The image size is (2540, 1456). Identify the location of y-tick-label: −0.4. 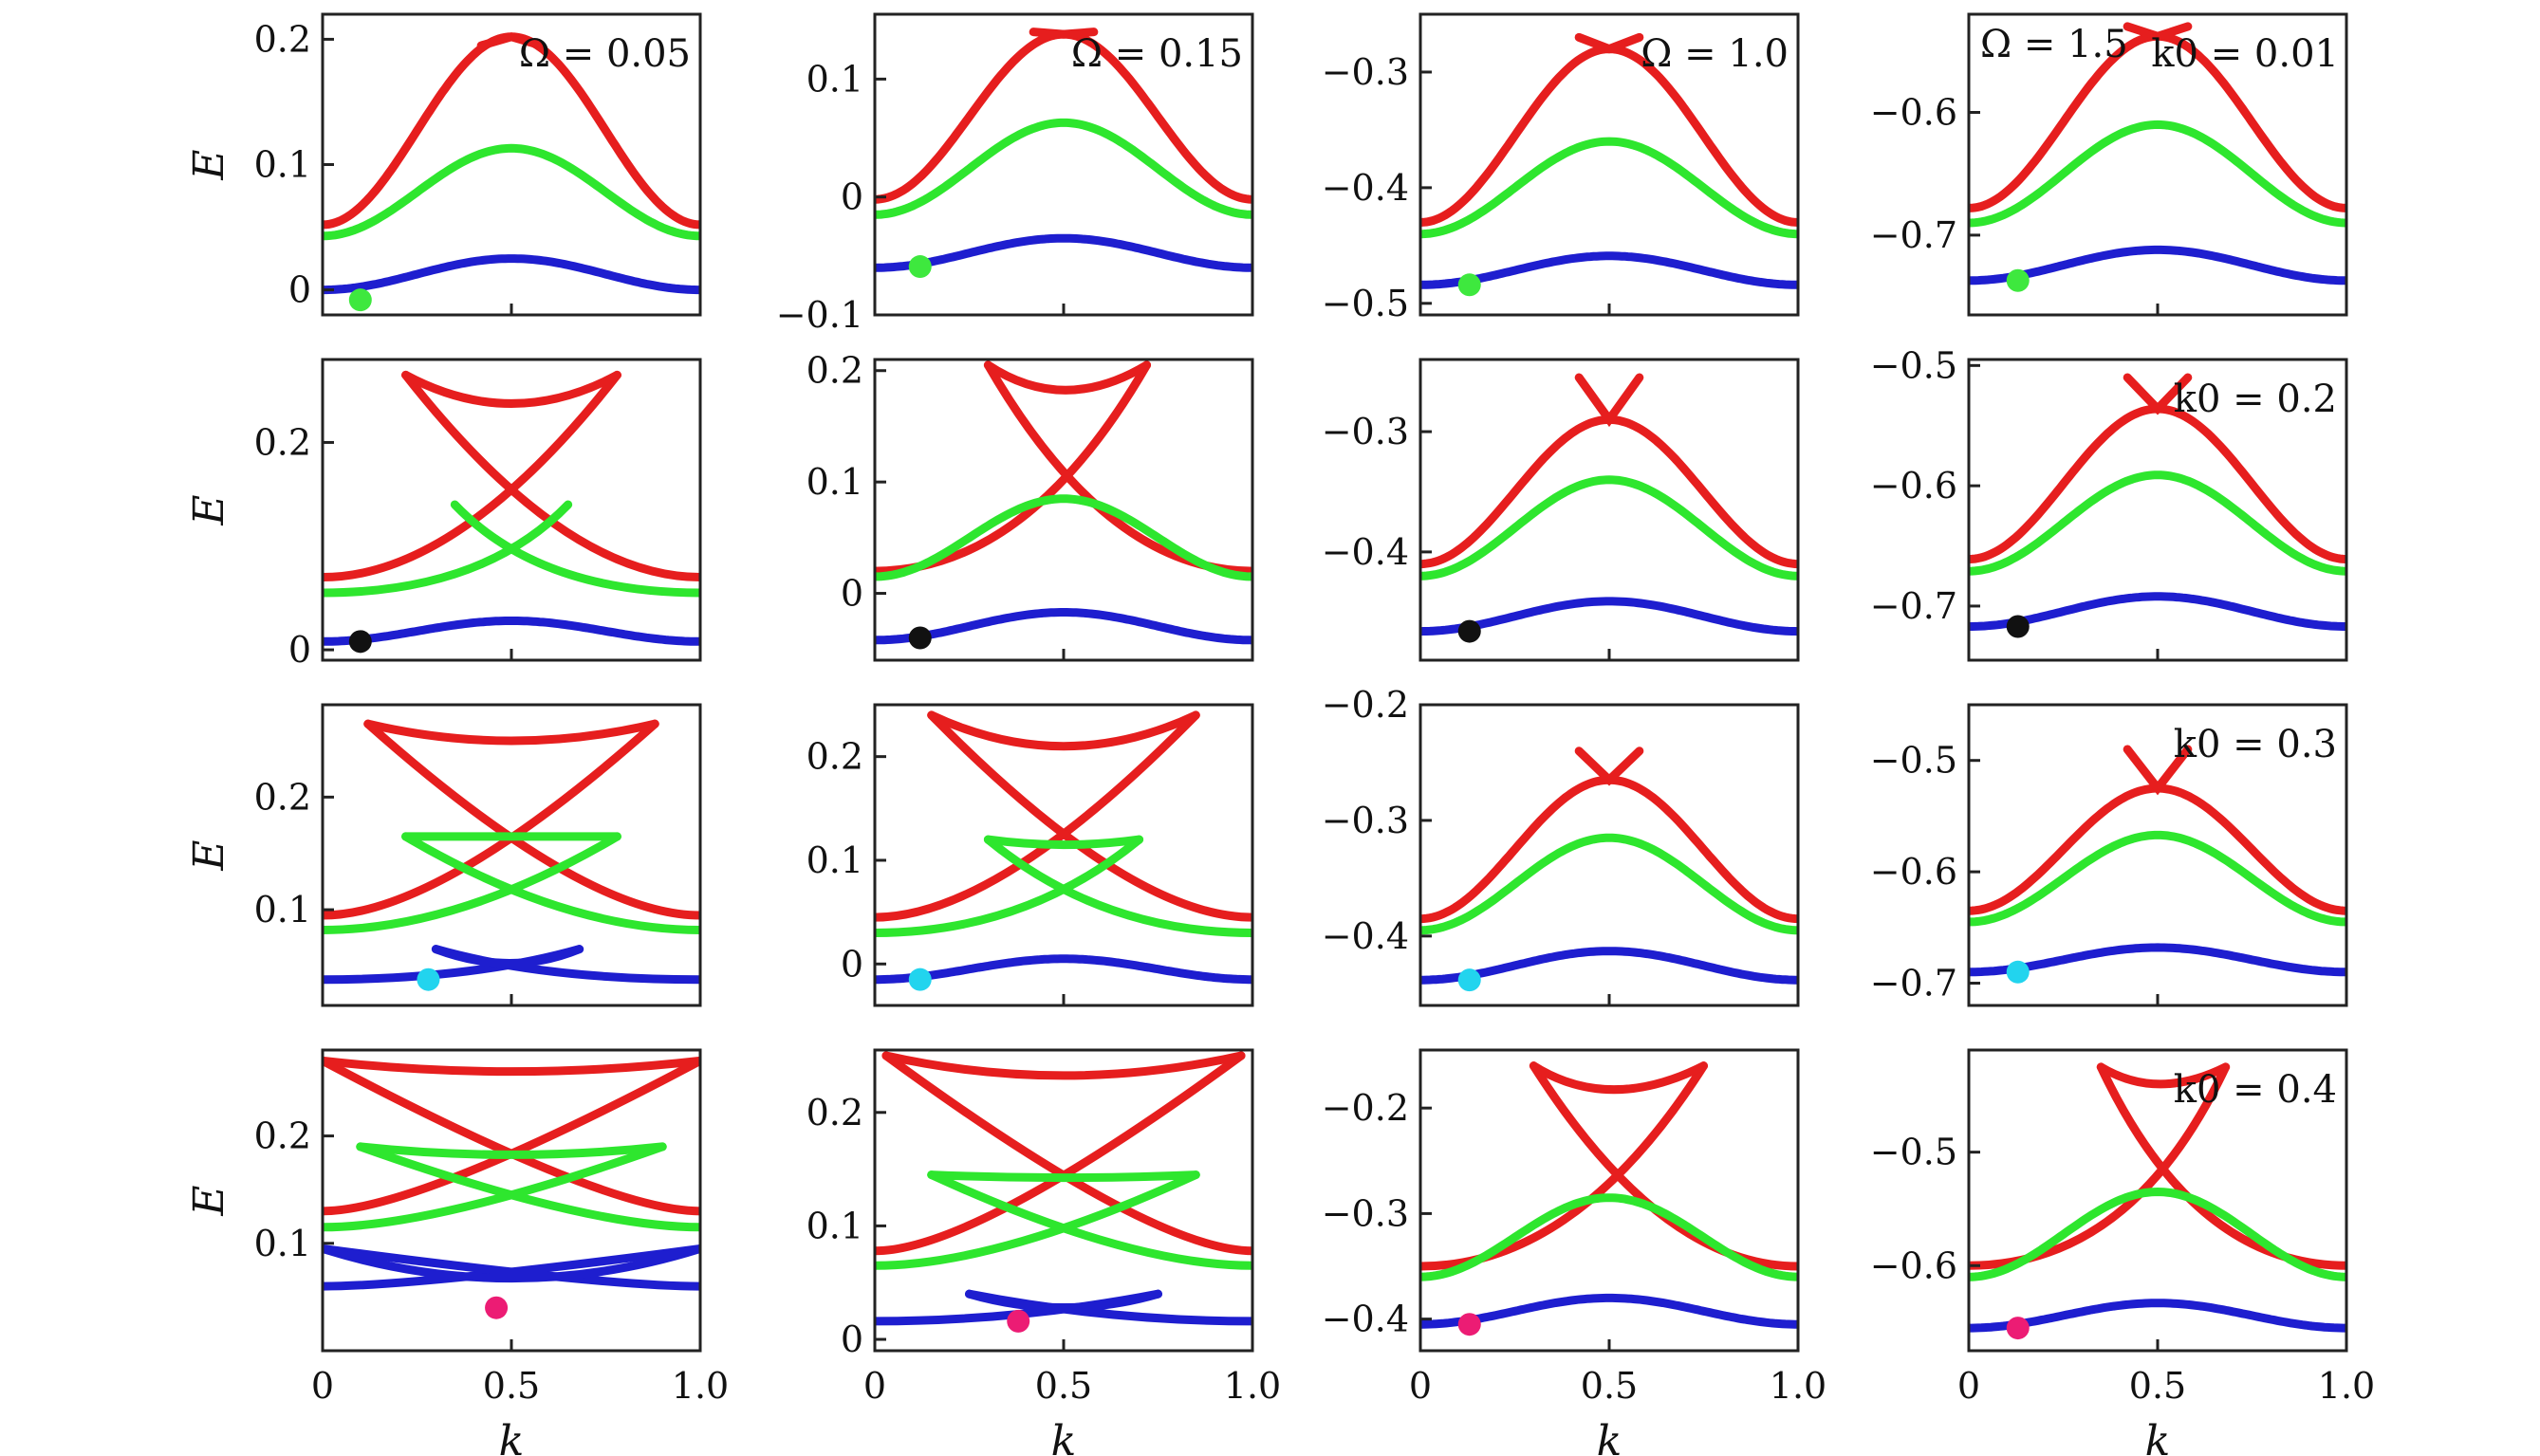
(1366, 552).